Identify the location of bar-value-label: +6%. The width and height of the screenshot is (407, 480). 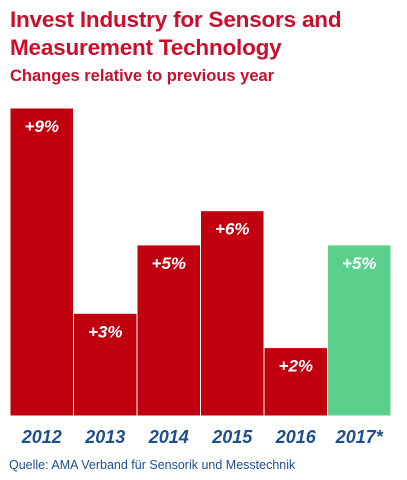
(232, 229).